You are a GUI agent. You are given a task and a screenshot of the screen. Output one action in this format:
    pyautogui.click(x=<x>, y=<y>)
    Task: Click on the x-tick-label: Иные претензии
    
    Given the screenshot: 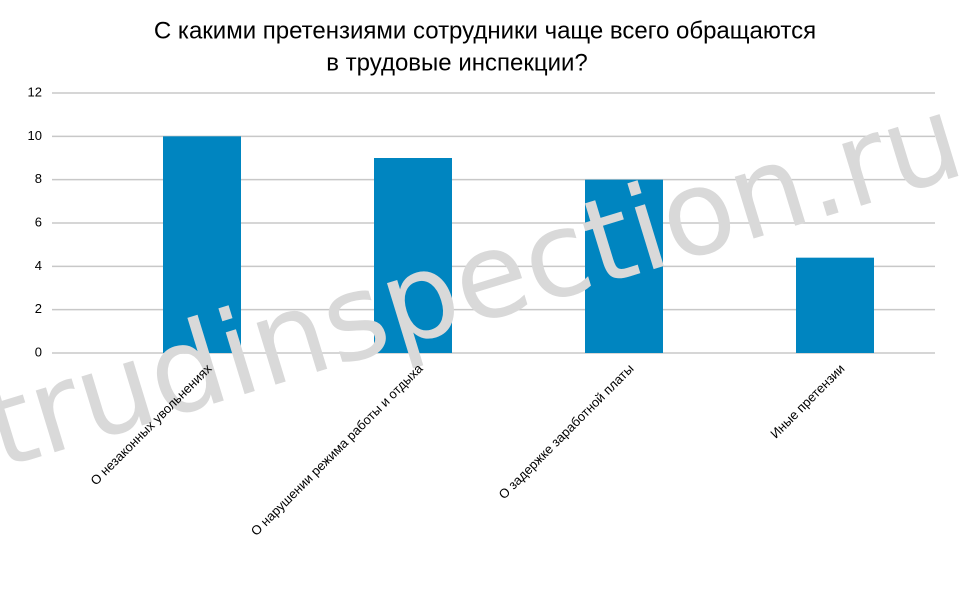 What is the action you would take?
    pyautogui.click(x=807, y=401)
    